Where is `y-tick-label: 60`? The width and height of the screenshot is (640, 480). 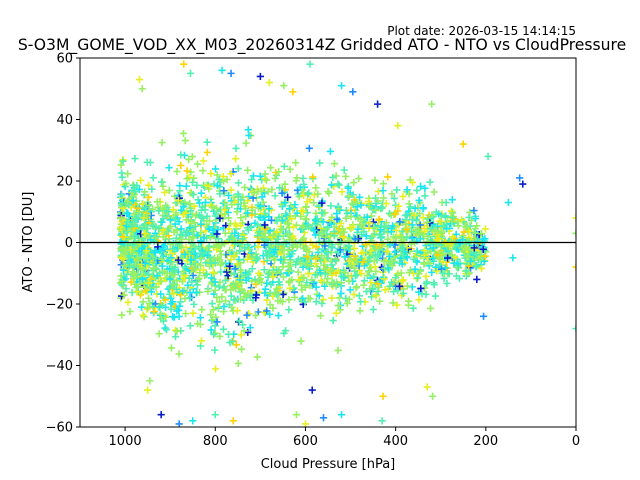 y-tick-label: 60 is located at coordinates (64, 59).